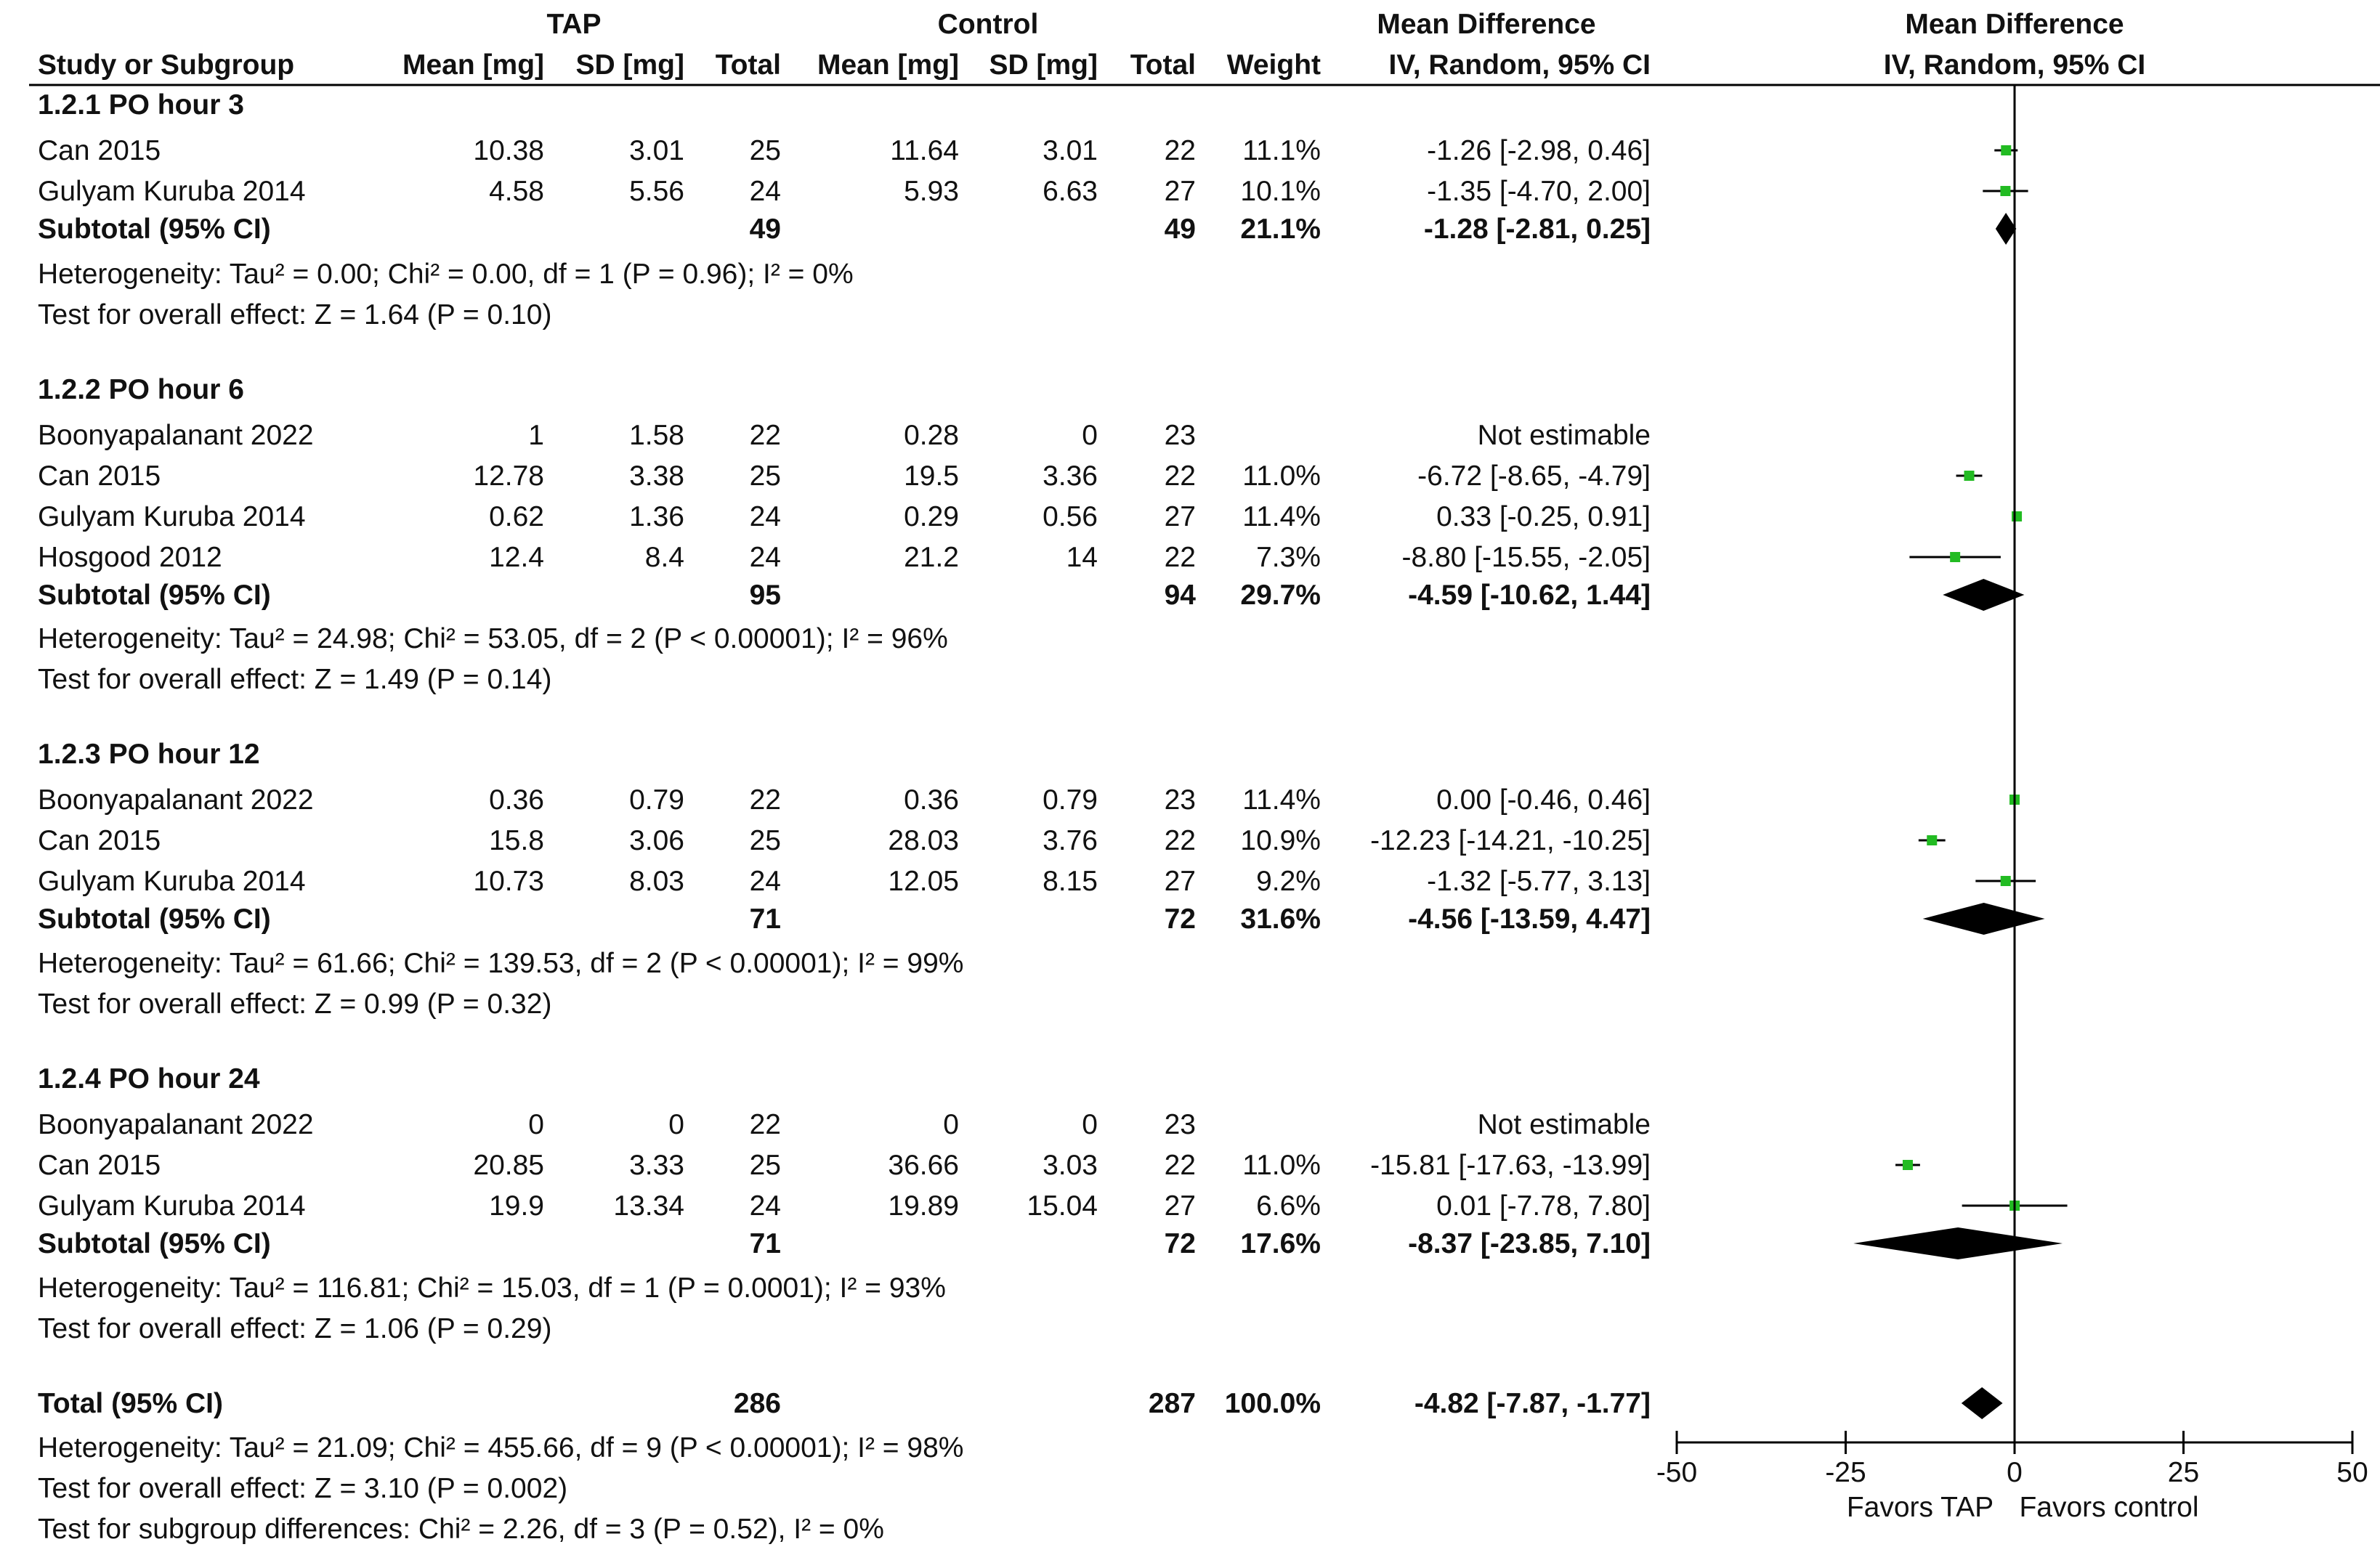 This screenshot has width=2380, height=1547. What do you see at coordinates (516, 1206) in the screenshot?
I see `study-row-mean-tap: 19.9` at bounding box center [516, 1206].